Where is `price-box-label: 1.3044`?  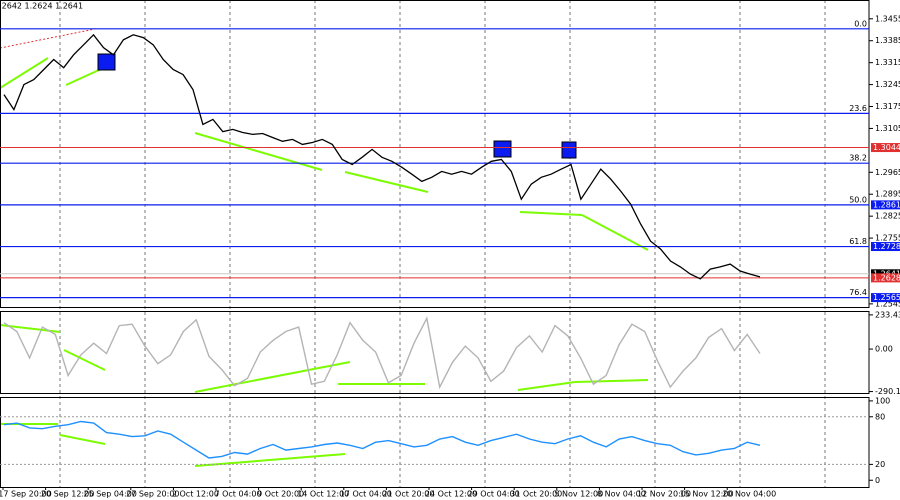 price-box-label: 1.3044 is located at coordinates (886, 147).